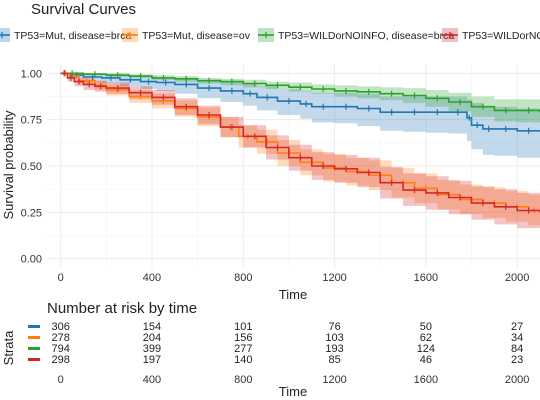 The height and width of the screenshot is (400, 540). I want to click on legend-item-2: TP53=Mut, disease=ov, so click(186, 35).